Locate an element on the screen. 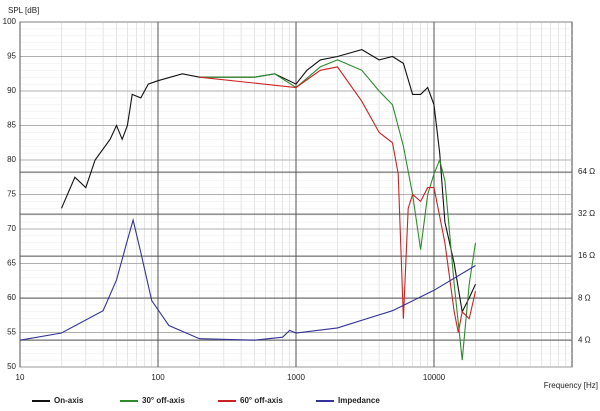  y2-tick-label: 32 Ω is located at coordinates (586, 213).